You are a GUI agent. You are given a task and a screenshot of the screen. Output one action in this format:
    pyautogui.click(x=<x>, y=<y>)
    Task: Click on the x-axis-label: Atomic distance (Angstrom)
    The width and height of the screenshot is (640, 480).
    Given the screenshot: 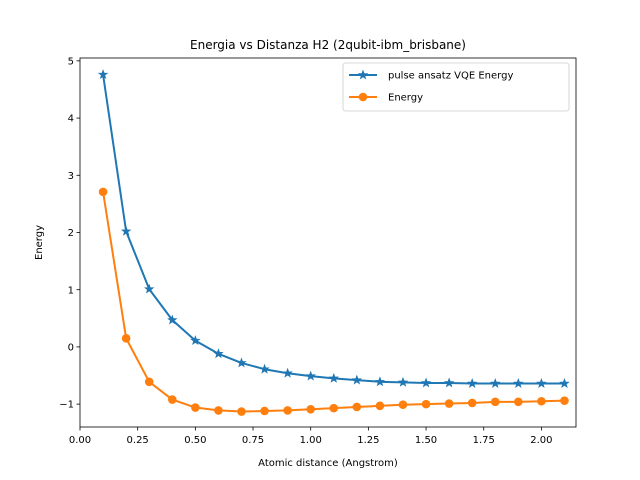 What is the action you would take?
    pyautogui.click(x=328, y=463)
    